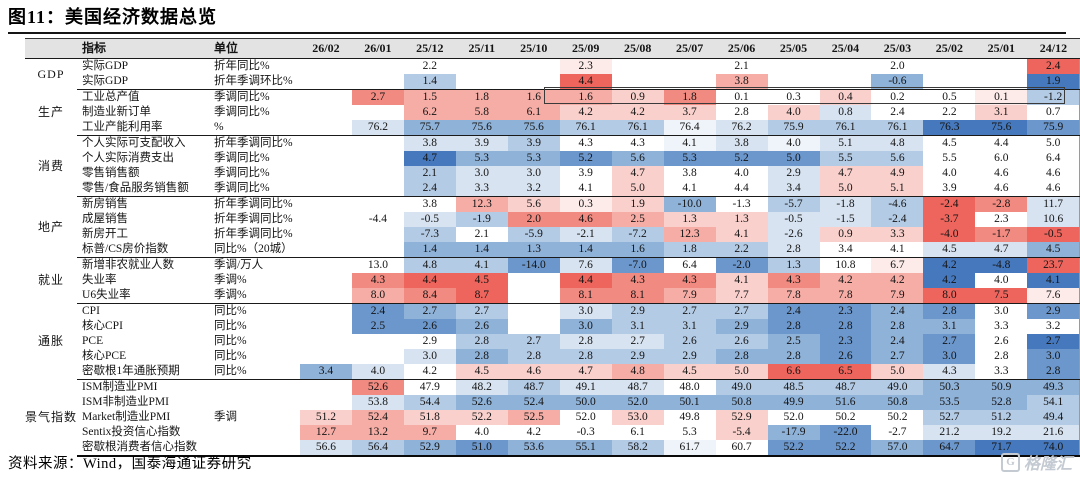 The height and width of the screenshot is (481, 1080). Describe the element at coordinates (637, 219) in the screenshot. I see `data-cell: 2.5` at that location.